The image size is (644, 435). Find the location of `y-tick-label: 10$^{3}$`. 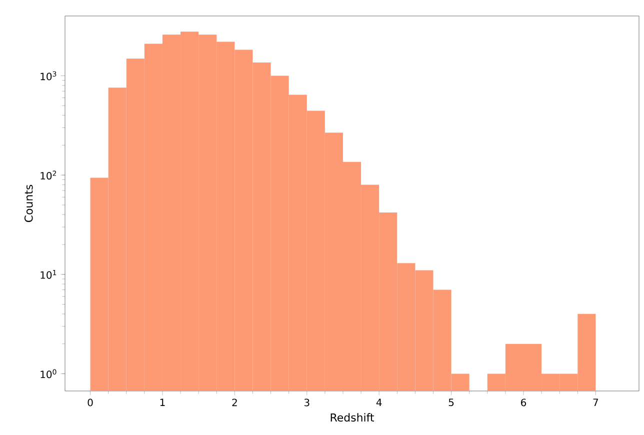

y-tick-label: 10$^{3}$ is located at coordinates (48, 75).